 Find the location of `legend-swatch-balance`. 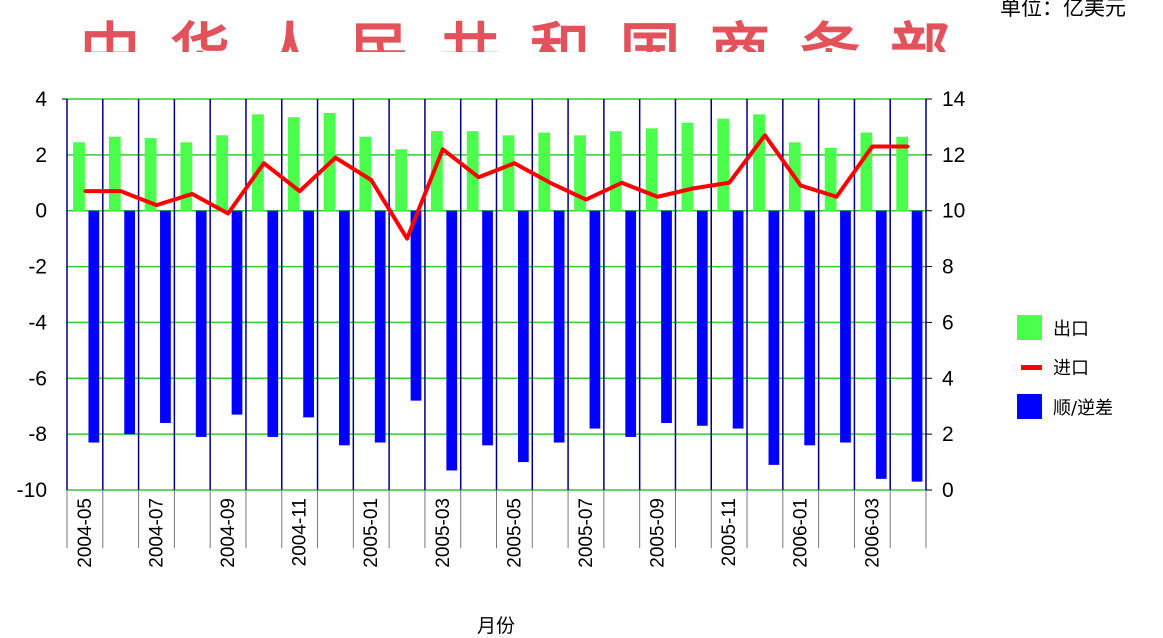

legend-swatch-balance is located at coordinates (1029, 406).